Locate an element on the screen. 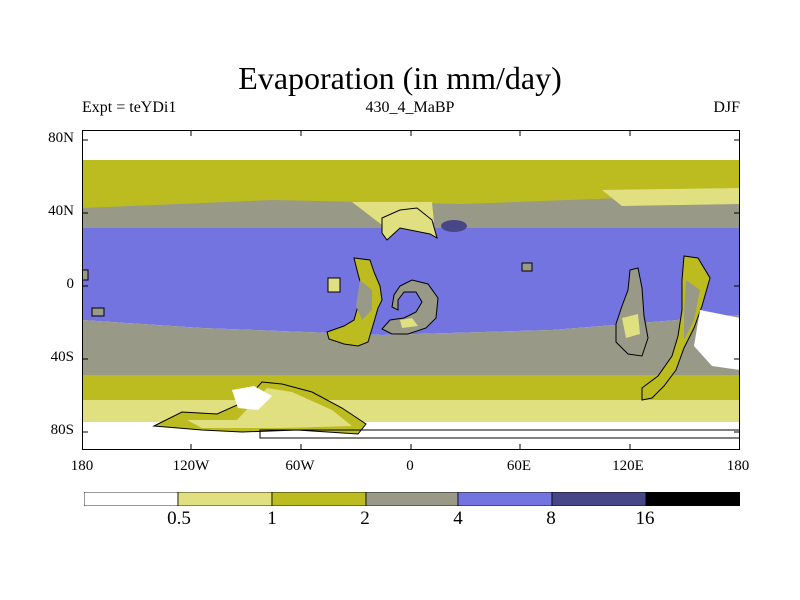 Image resolution: width=800 pixels, height=600 pixels. southern-polar-inner-white is located at coordinates (252, 398).